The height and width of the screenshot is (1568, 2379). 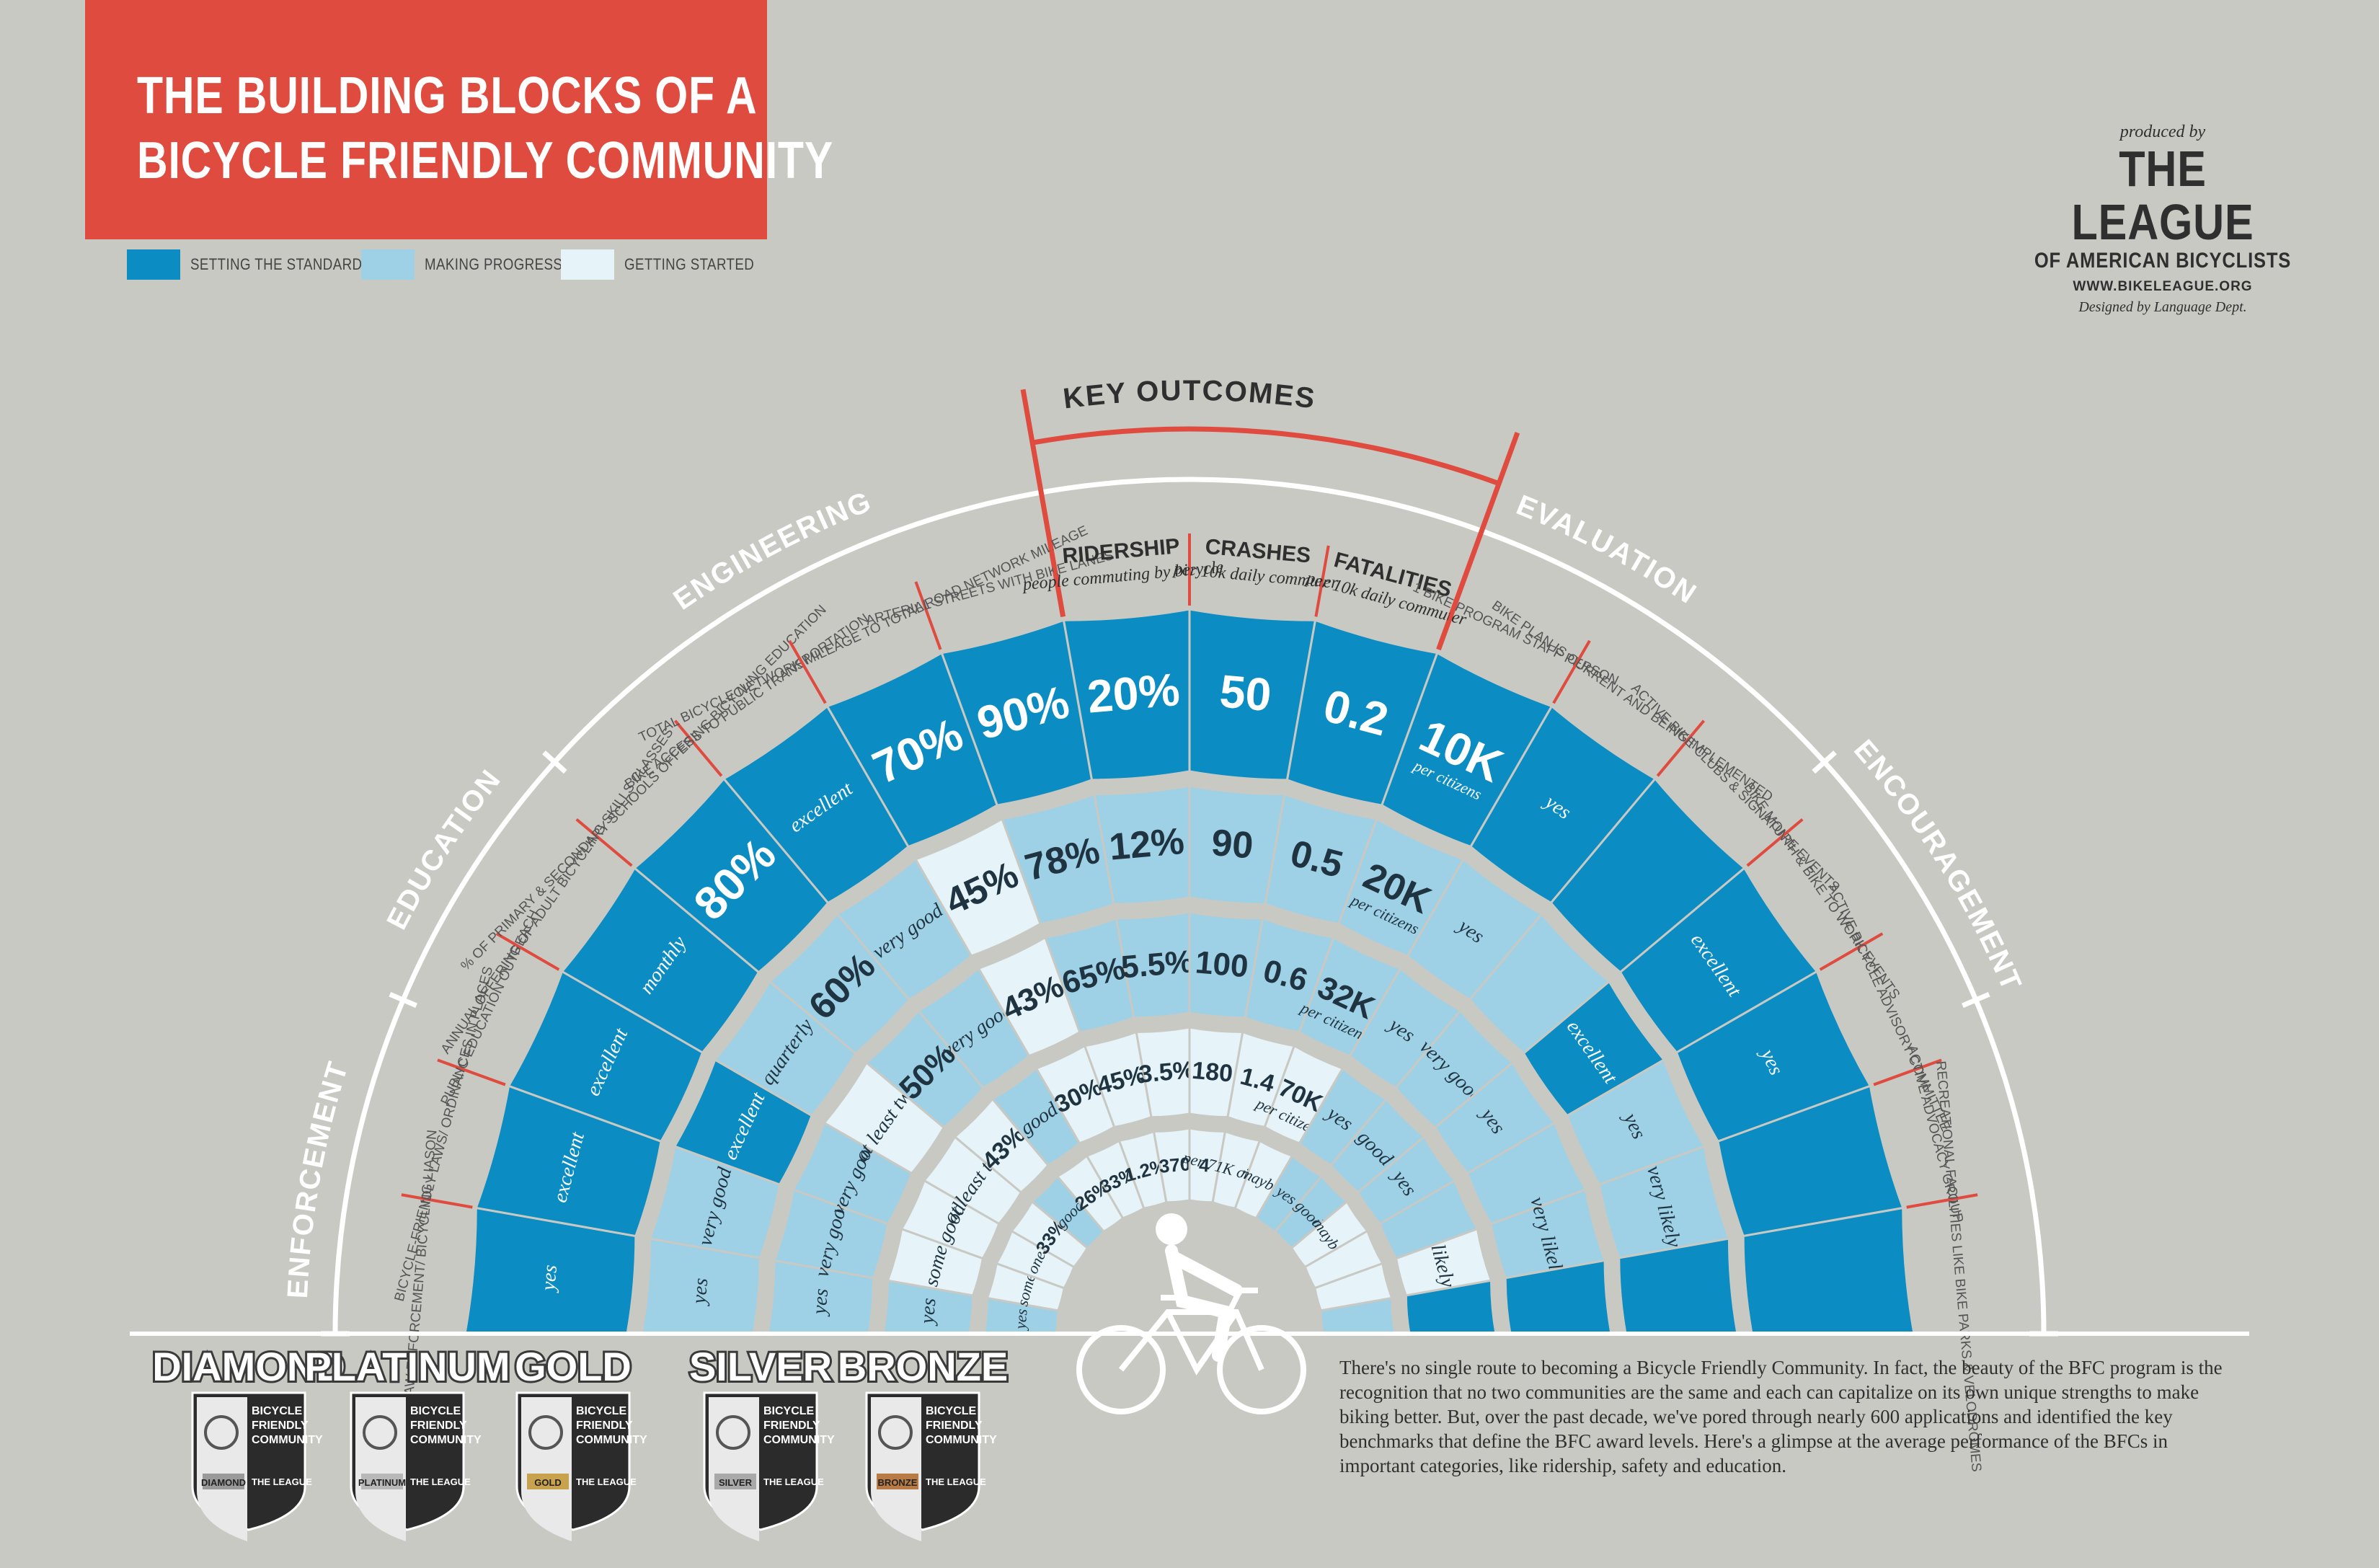 What do you see at coordinates (1189, 395) in the screenshot?
I see `key-outcomes-label: KEY OUTCOMES` at bounding box center [1189, 395].